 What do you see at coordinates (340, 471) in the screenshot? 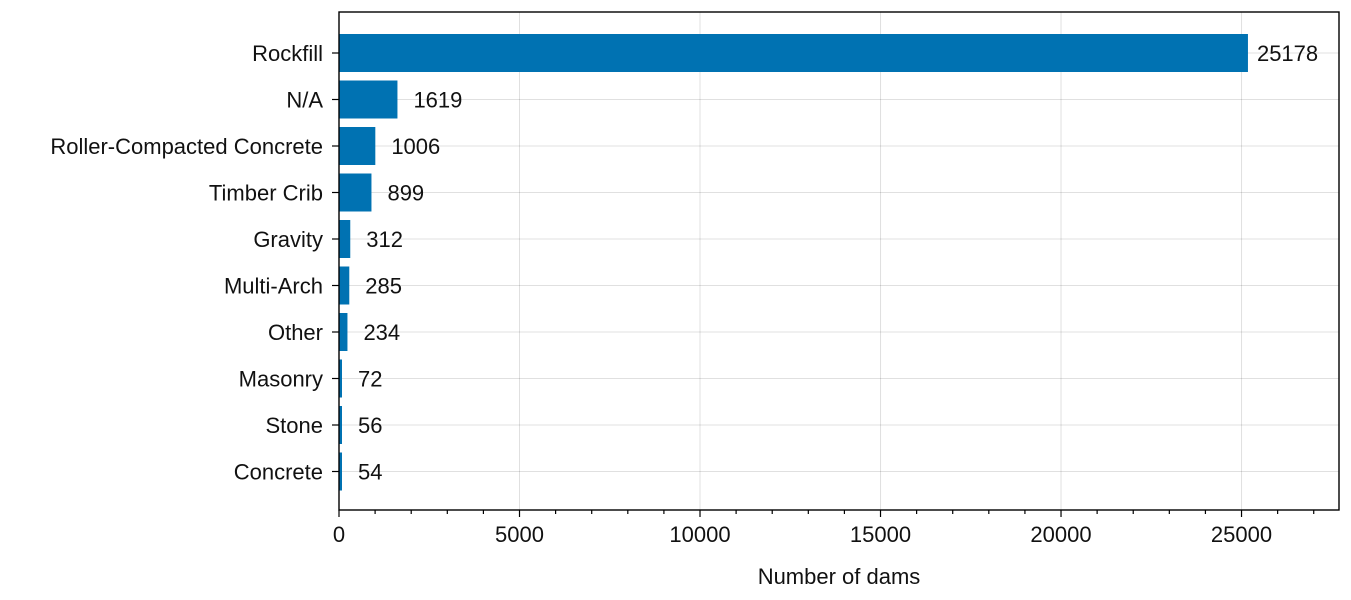
I see `bar-concrete` at bounding box center [340, 471].